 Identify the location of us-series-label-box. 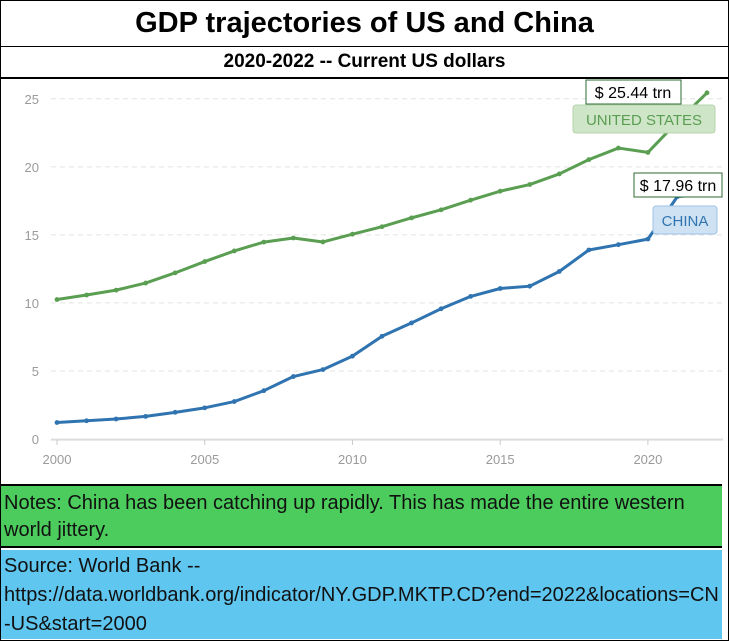
(644, 119).